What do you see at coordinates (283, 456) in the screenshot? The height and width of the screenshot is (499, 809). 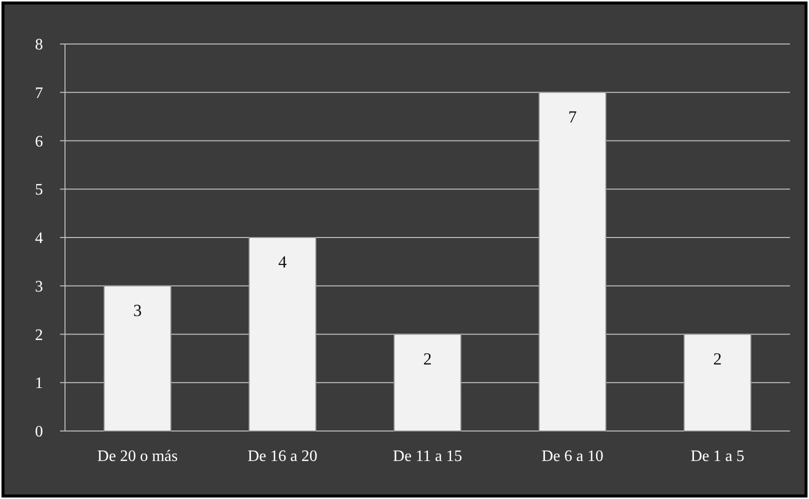 I see `x-tick-label: De 16 a 20` at bounding box center [283, 456].